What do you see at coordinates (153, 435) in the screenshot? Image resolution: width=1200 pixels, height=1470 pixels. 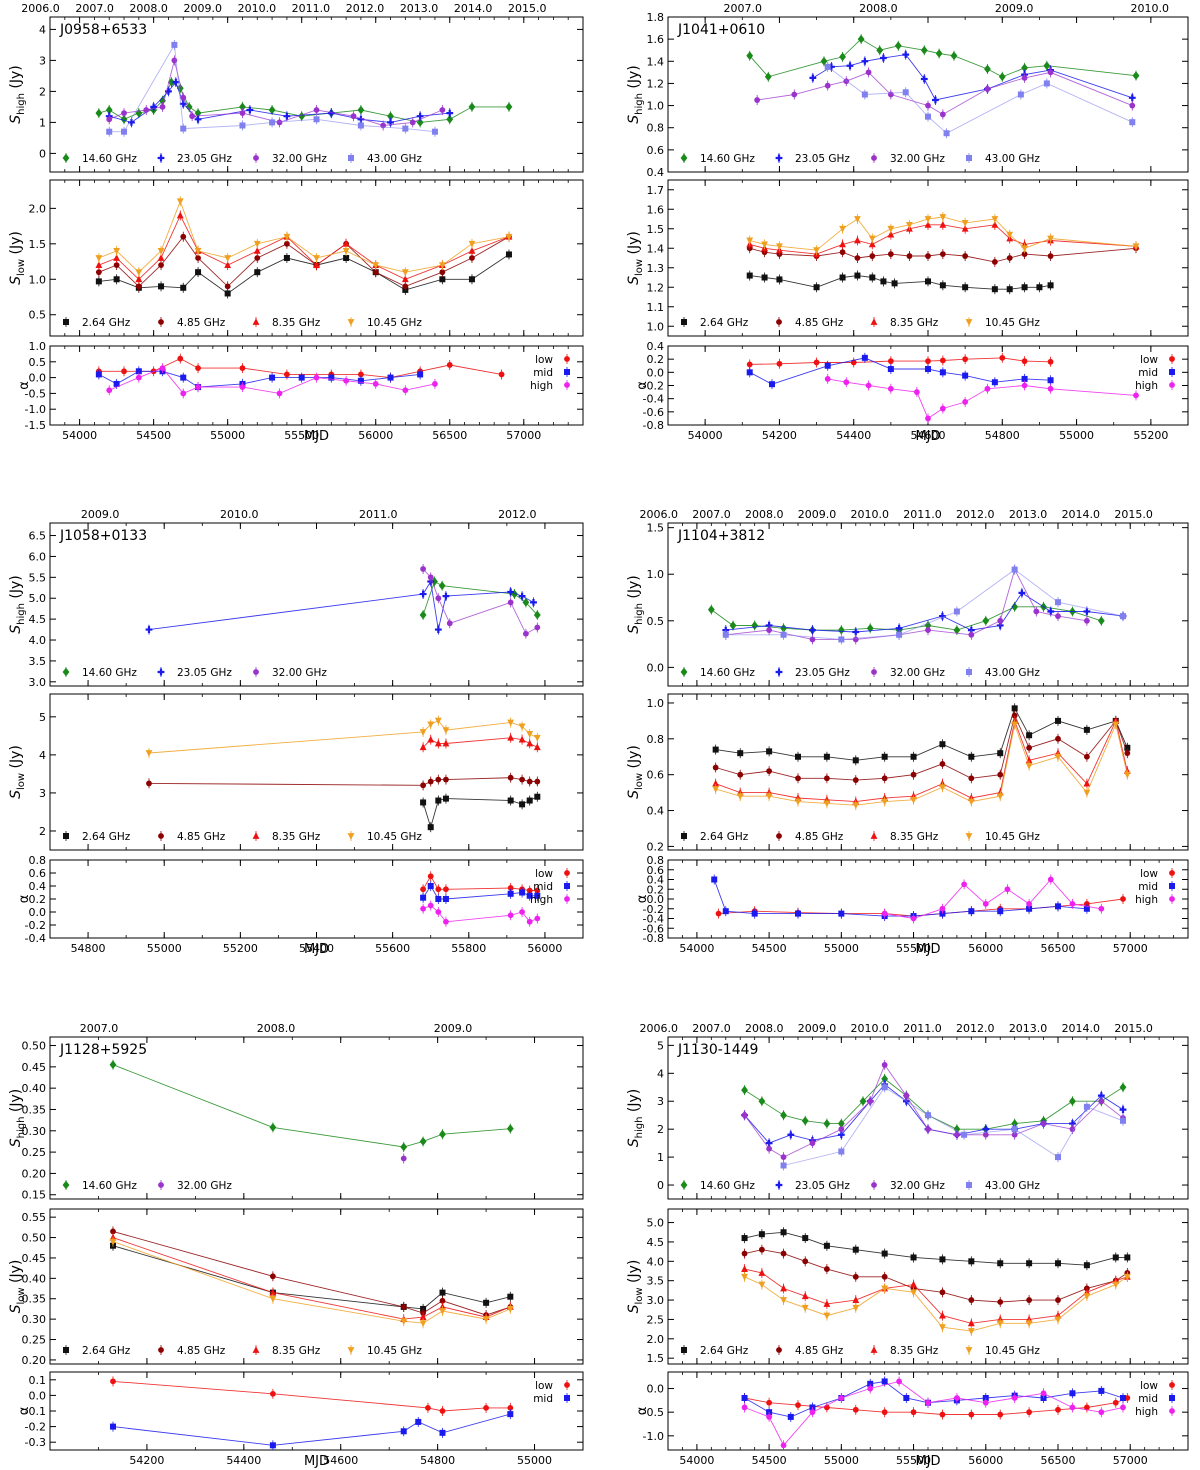 I see `x-tick-label: 54500` at bounding box center [153, 435].